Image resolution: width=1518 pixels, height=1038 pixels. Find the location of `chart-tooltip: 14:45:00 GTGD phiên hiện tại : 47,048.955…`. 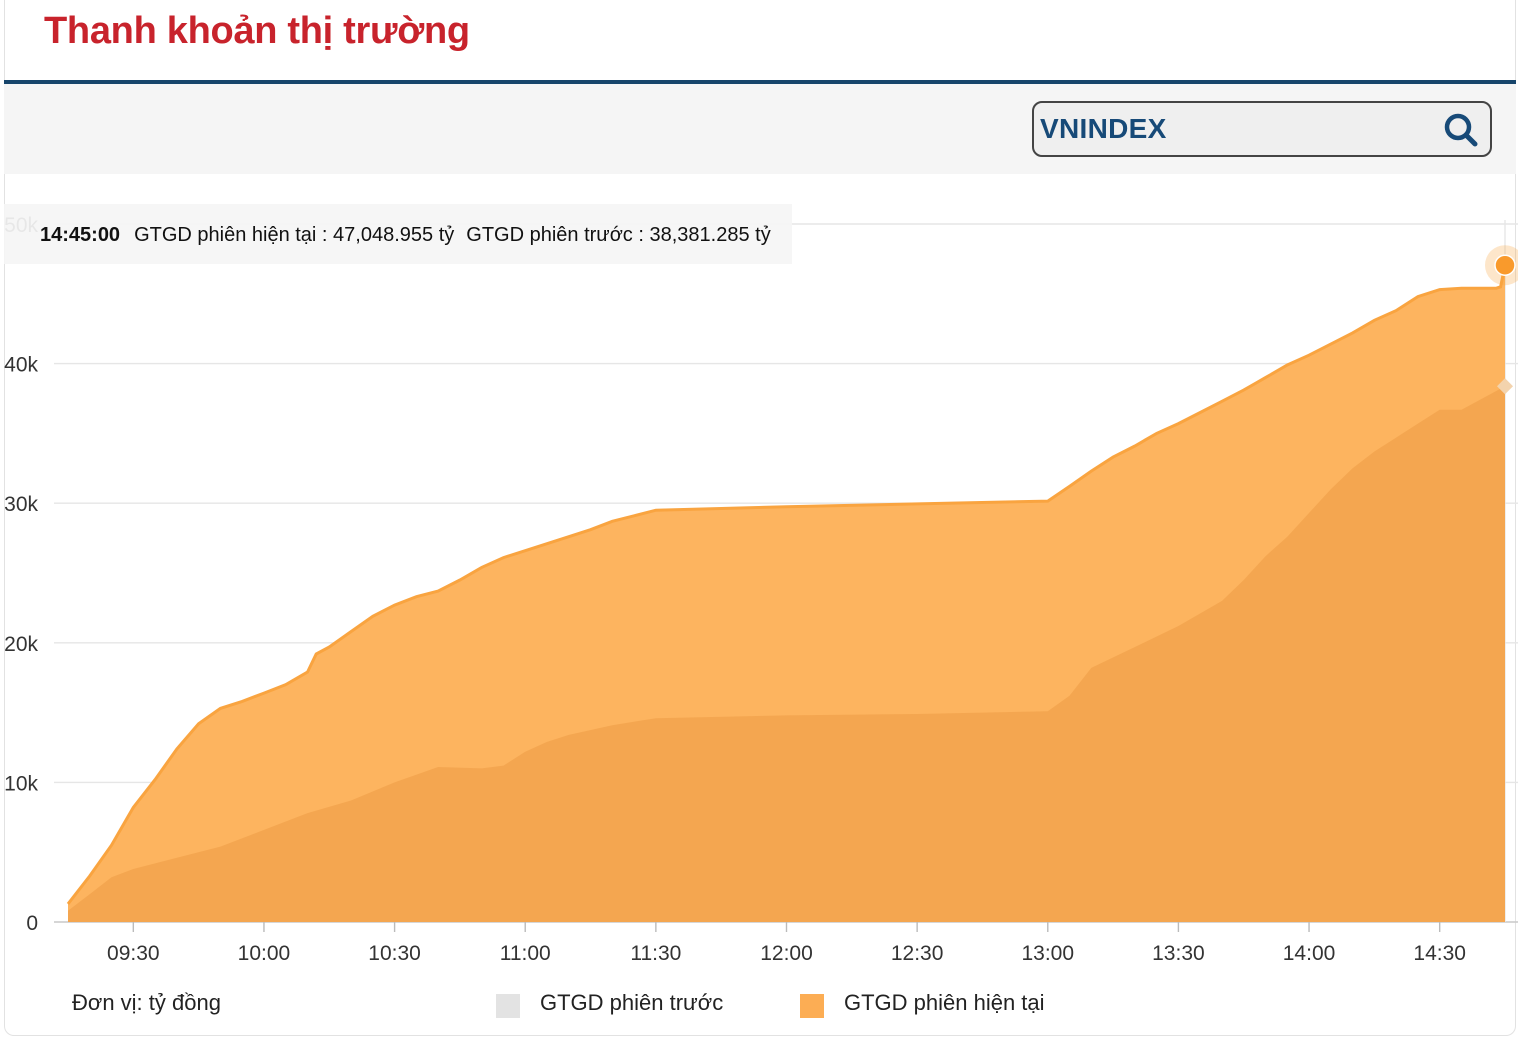

chart-tooltip: 14:45:00 GTGD phiên hiện tại : 47,048.955… is located at coordinates (398, 234).